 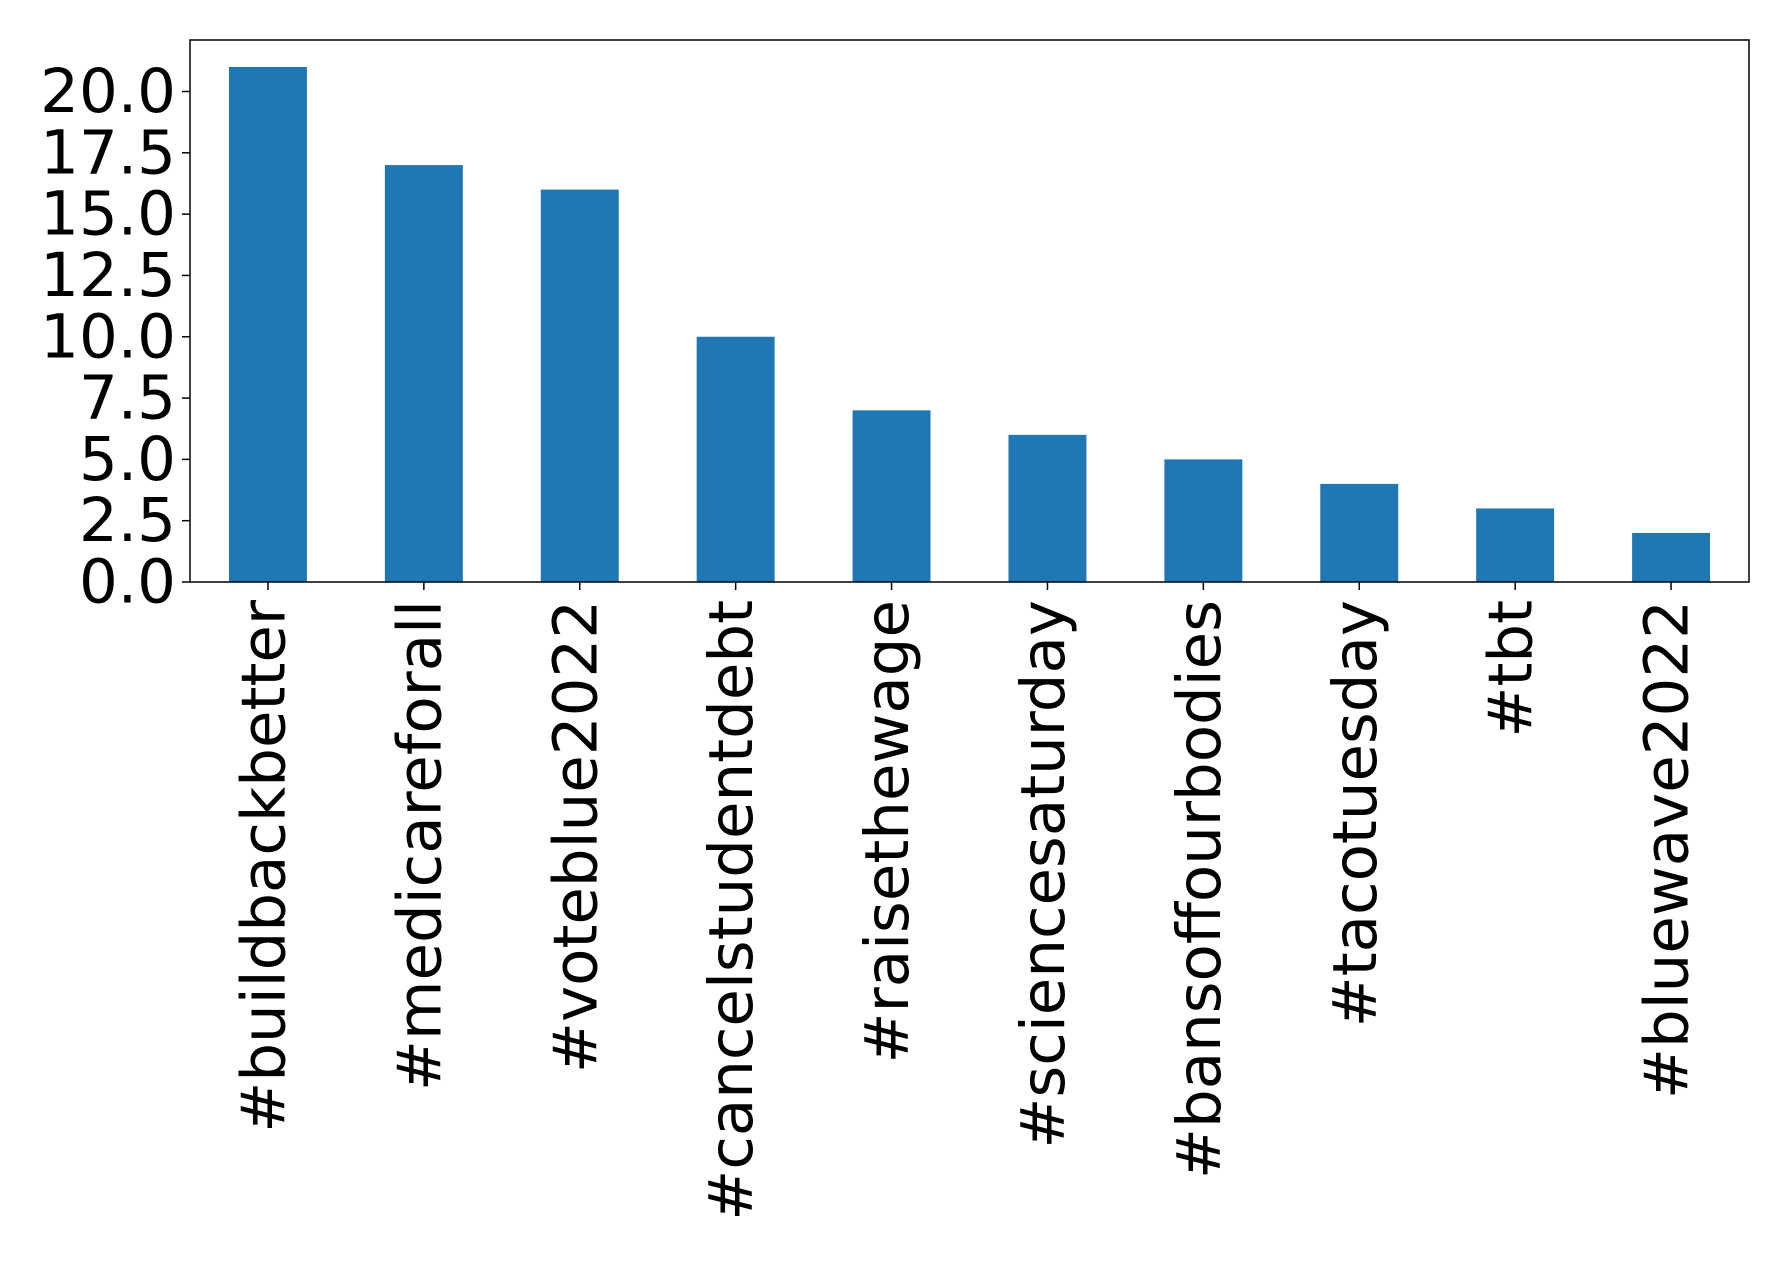 What do you see at coordinates (1199, 889) in the screenshot?
I see `x-tick-label: #bansoffourbodies` at bounding box center [1199, 889].